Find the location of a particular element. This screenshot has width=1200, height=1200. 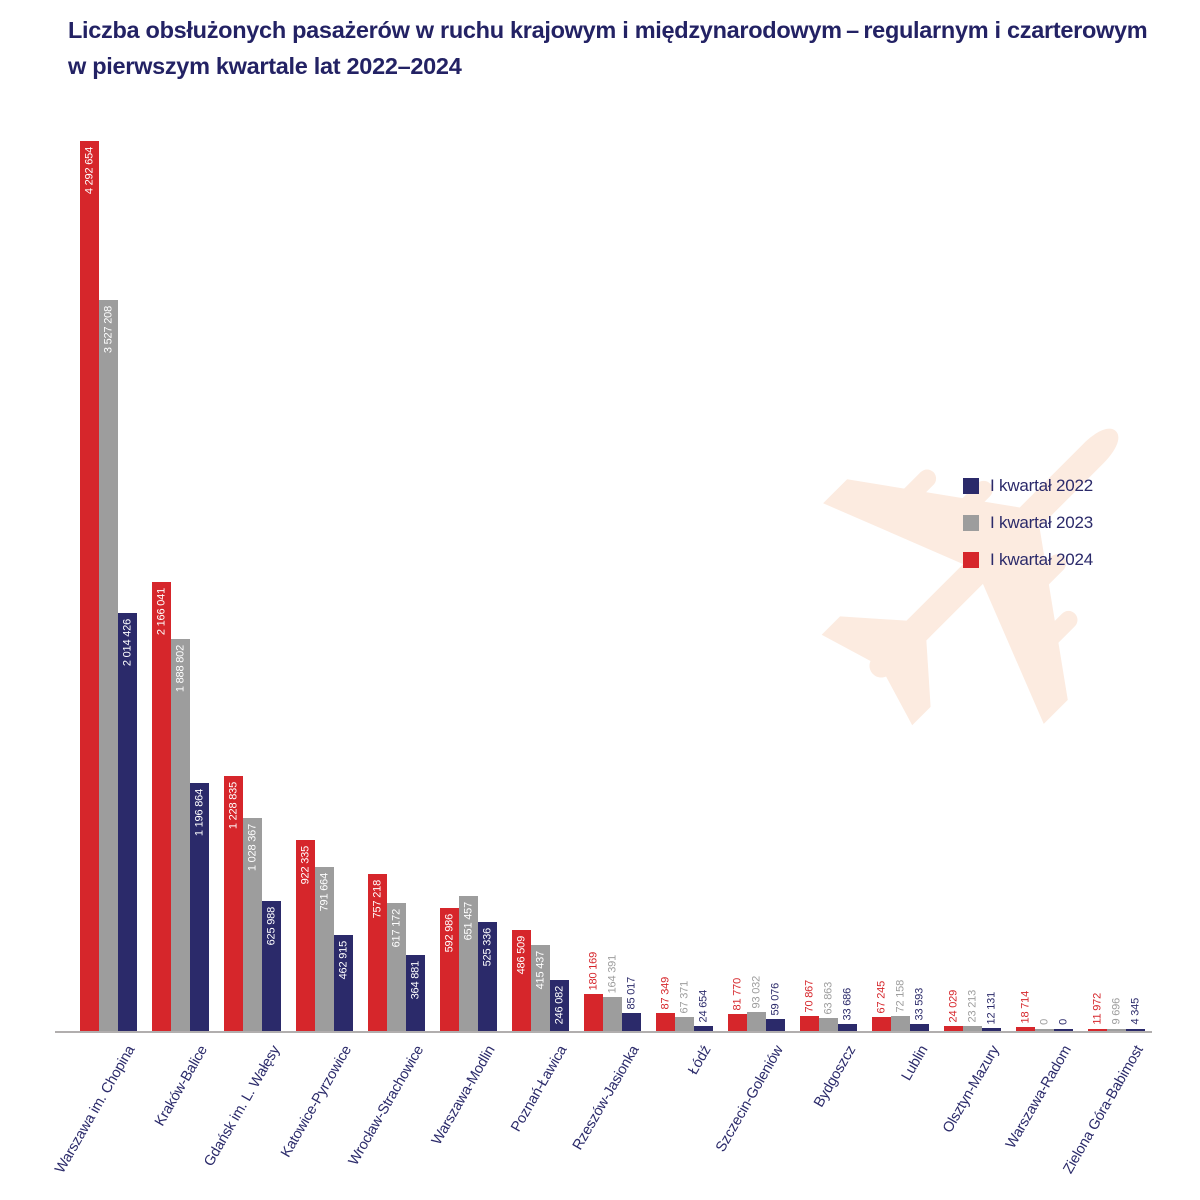

bar: 67 371 is located at coordinates (684, 1006).